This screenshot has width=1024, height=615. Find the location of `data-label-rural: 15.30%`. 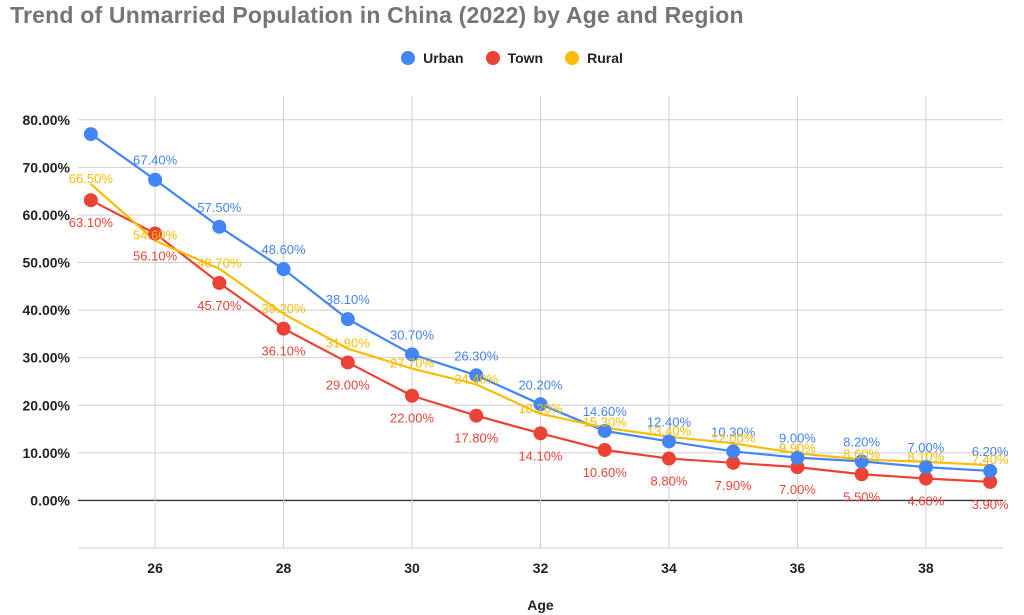

data-label-rural: 15.30% is located at coordinates (605, 422).